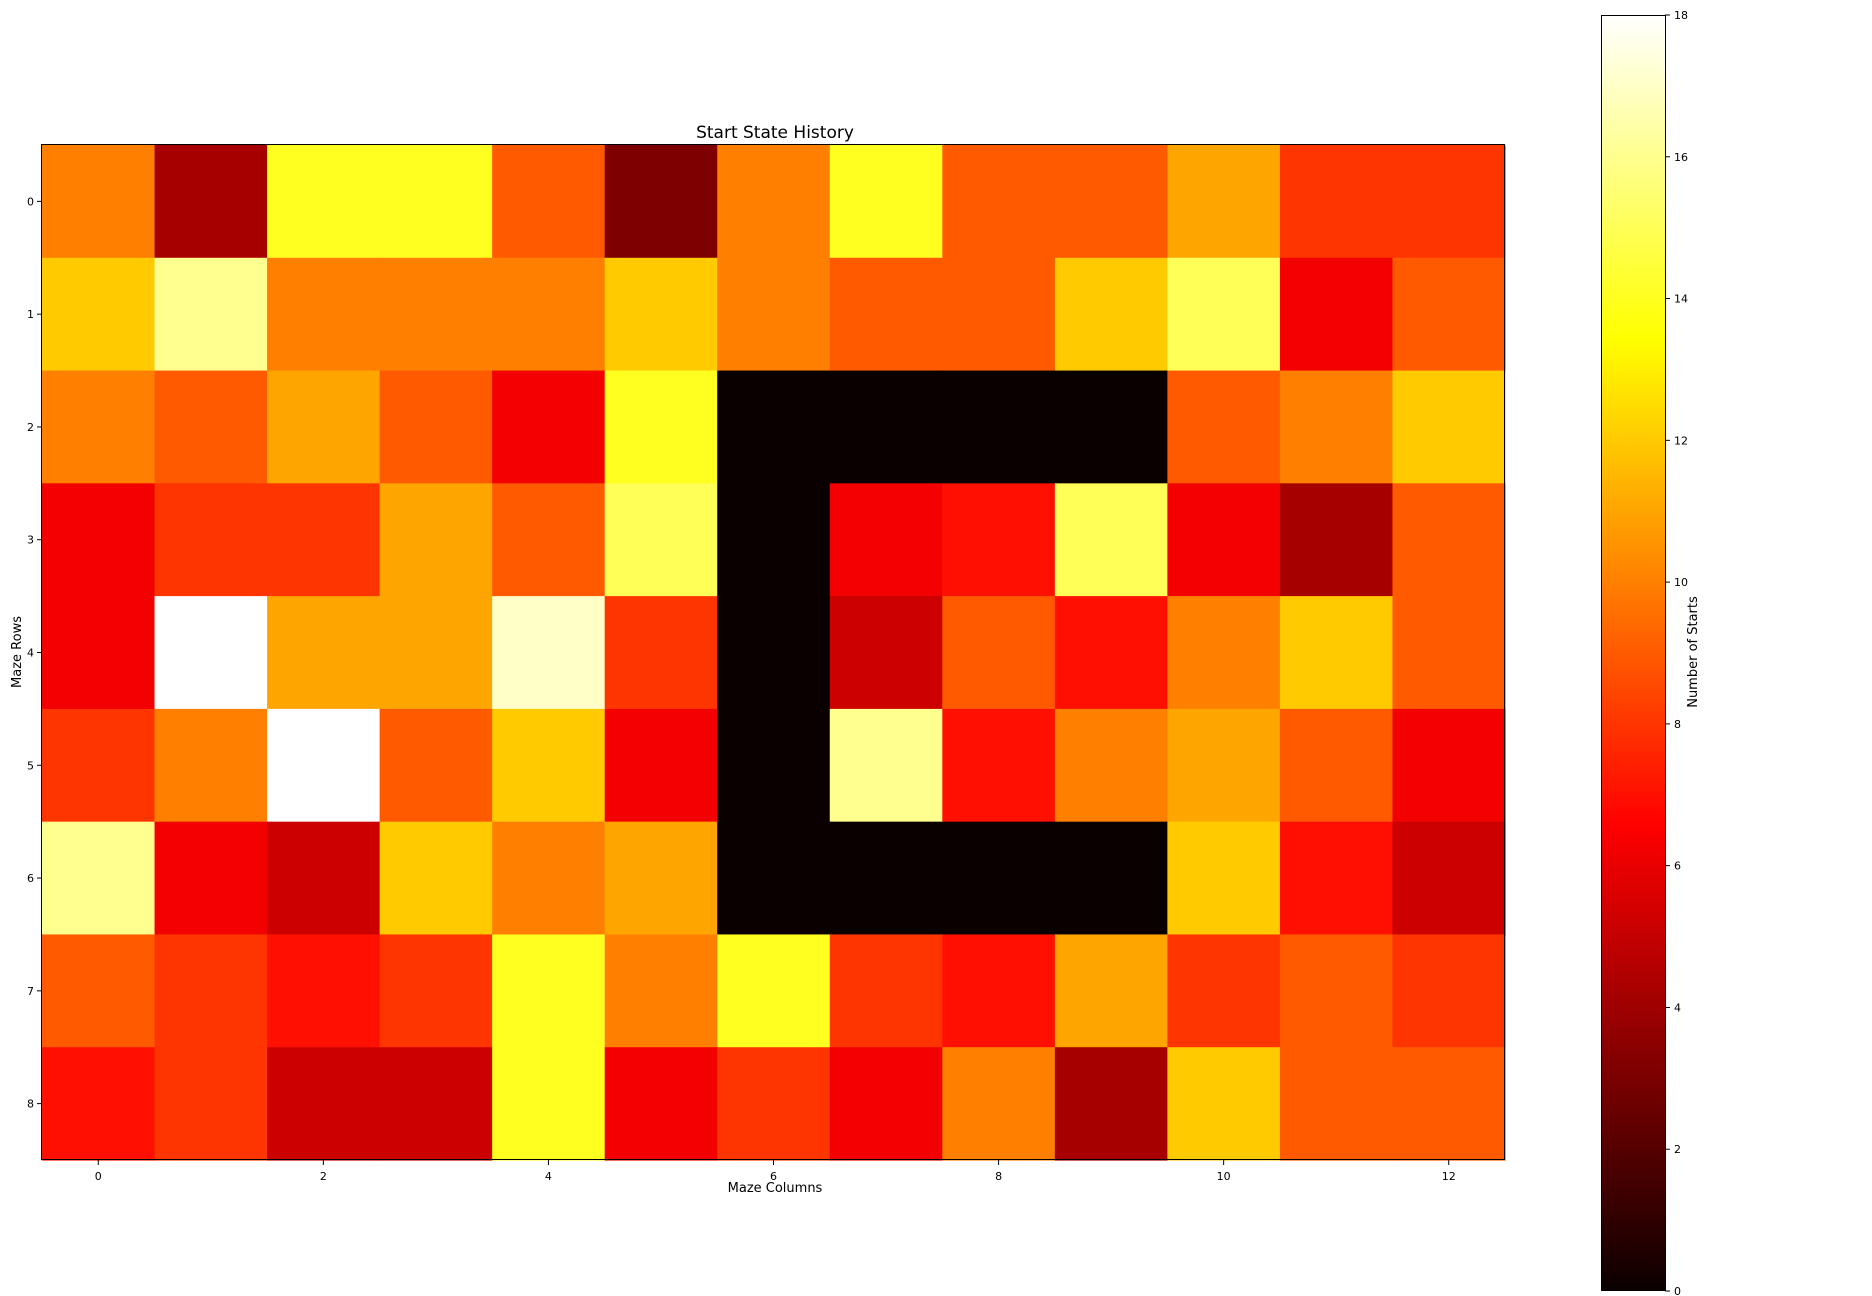 This screenshot has width=1872, height=1296. What do you see at coordinates (1449, 1176) in the screenshot?
I see `x-tick-label: 12` at bounding box center [1449, 1176].